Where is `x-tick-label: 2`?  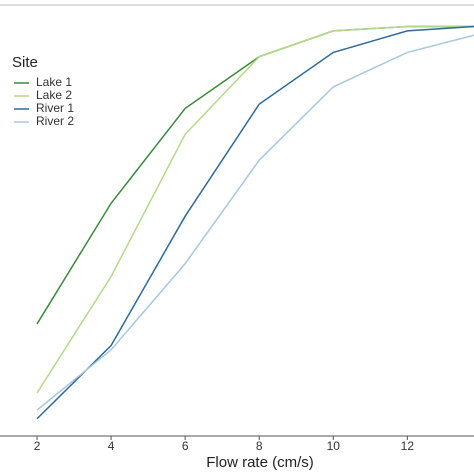 x-tick-label: 2 is located at coordinates (37, 446).